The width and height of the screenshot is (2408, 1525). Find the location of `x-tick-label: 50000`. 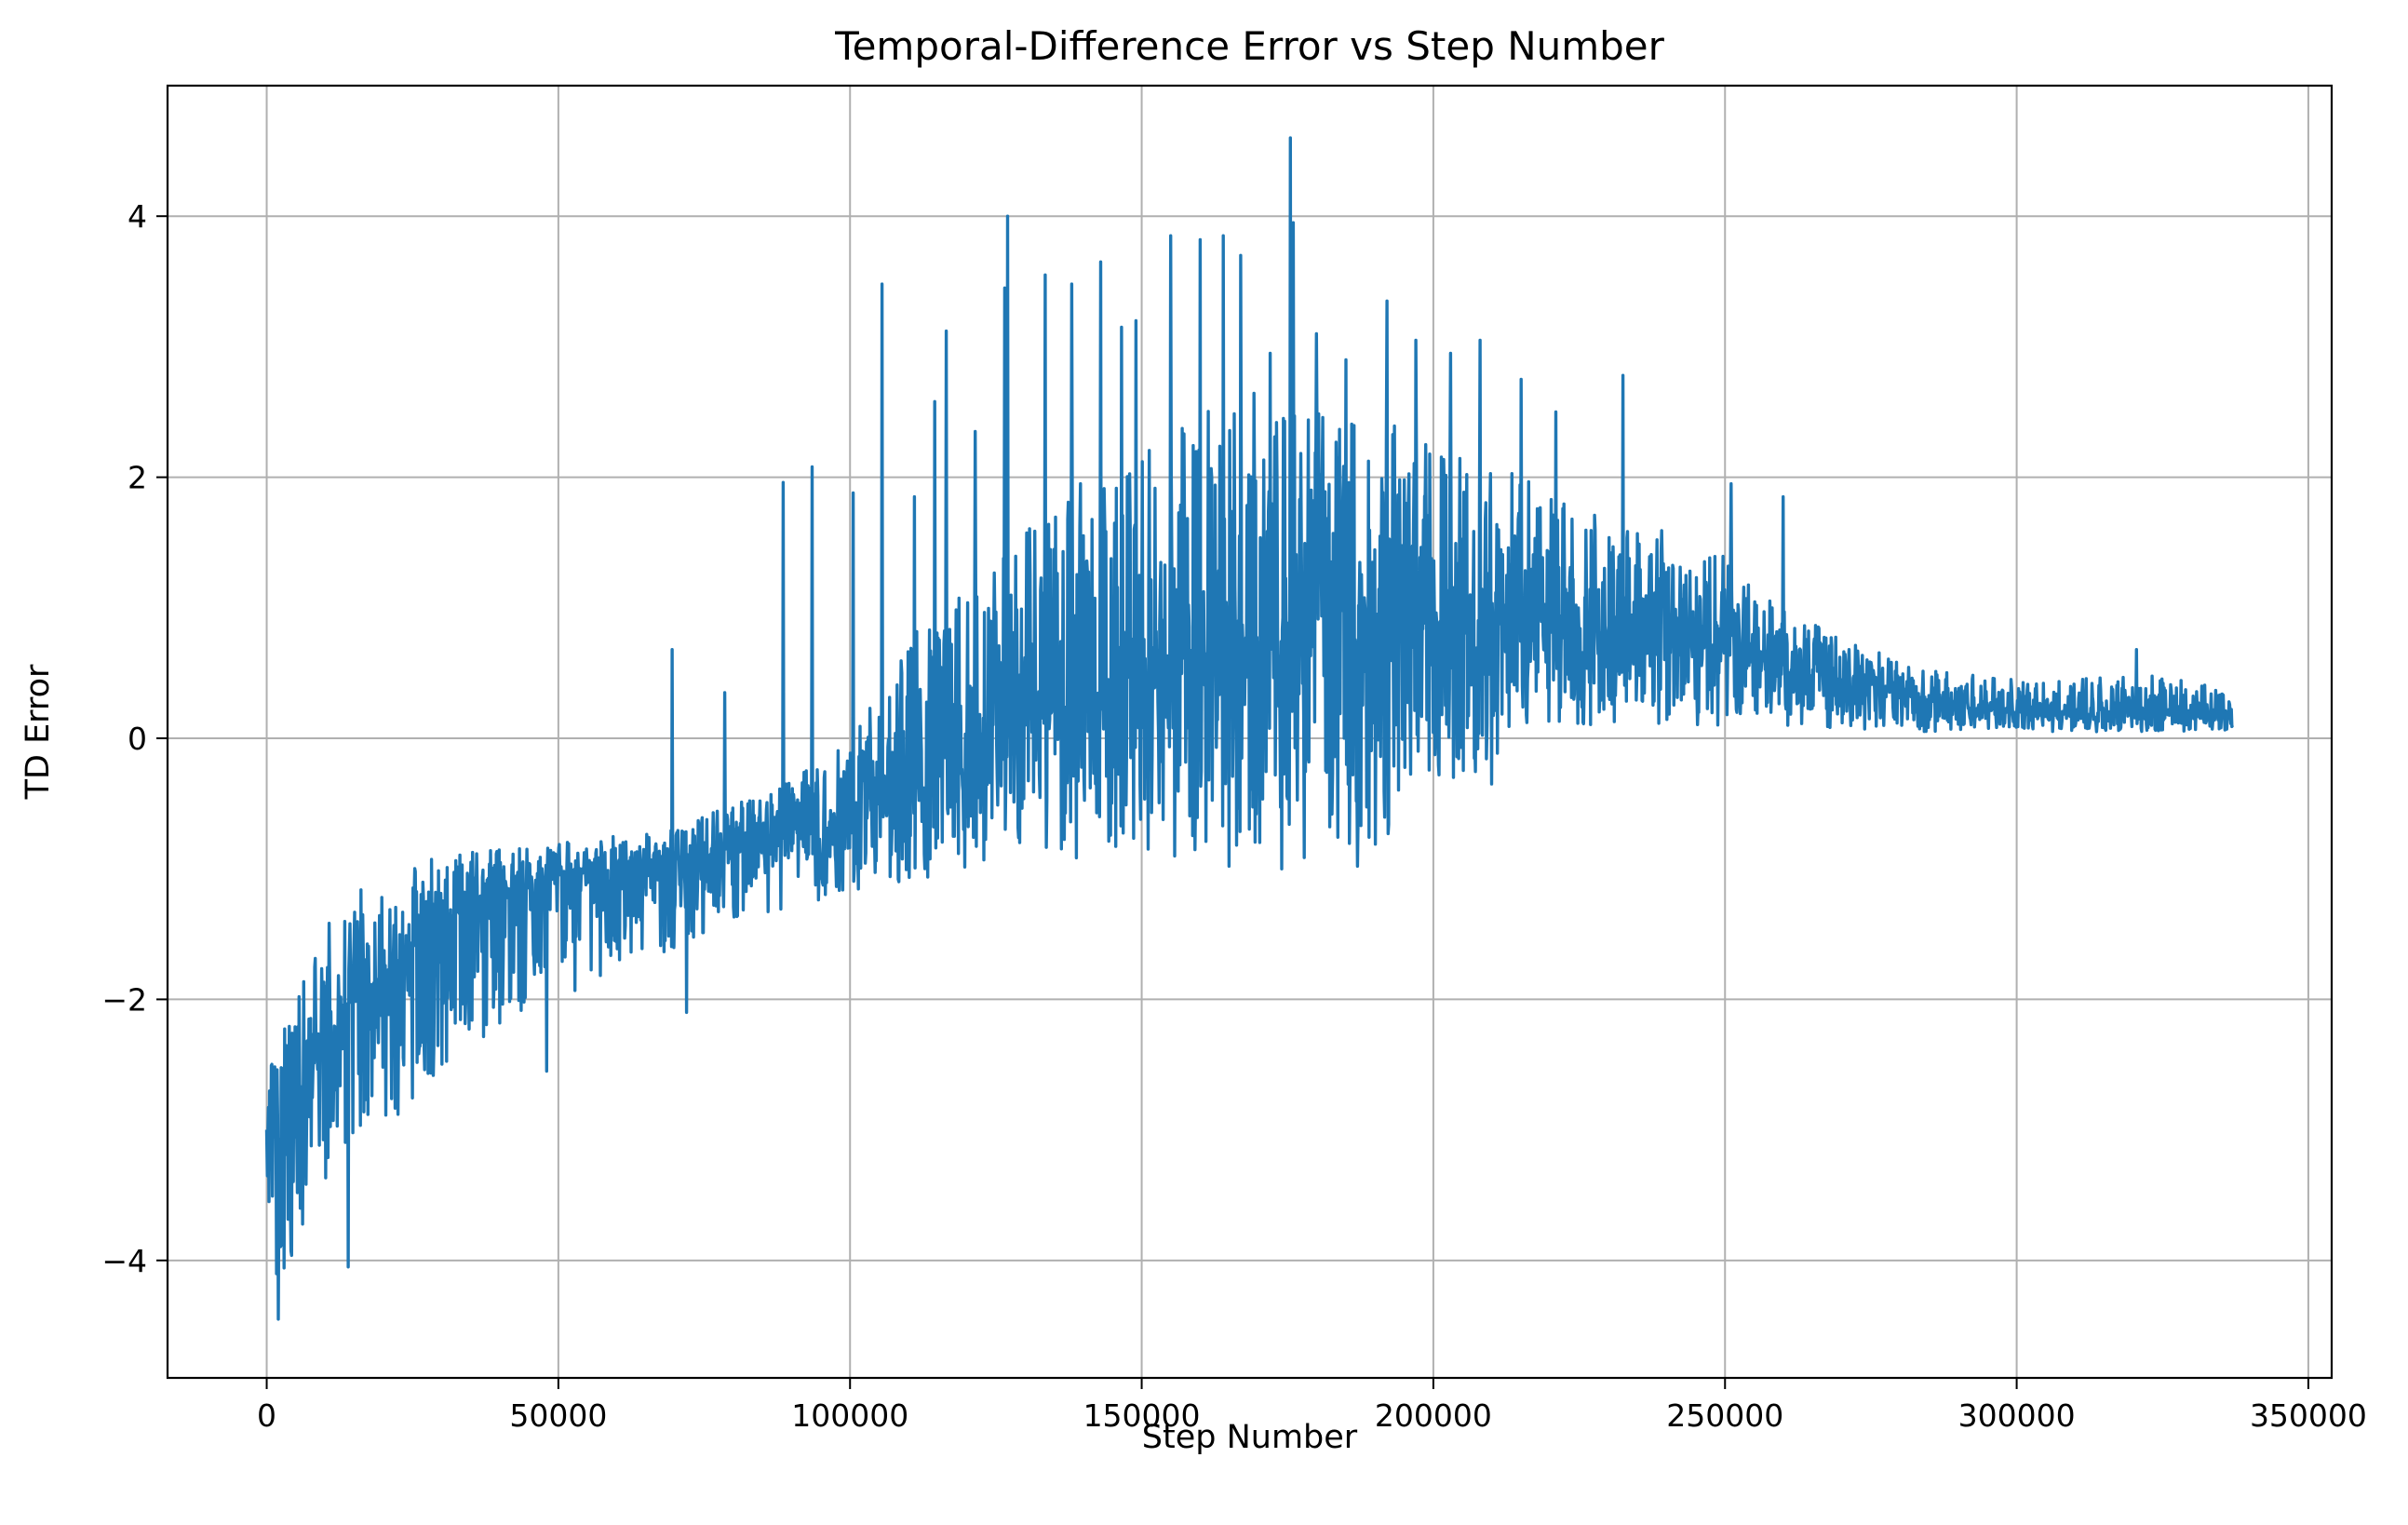

x-tick-label: 50000 is located at coordinates (558, 1415).